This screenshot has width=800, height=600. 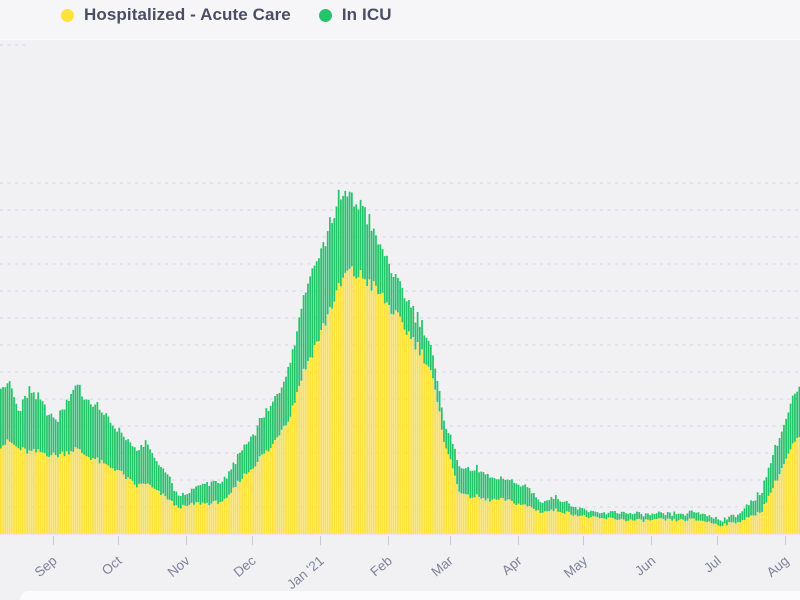 What do you see at coordinates (355, 15) in the screenshot?
I see `legend-item-icu: In ICU` at bounding box center [355, 15].